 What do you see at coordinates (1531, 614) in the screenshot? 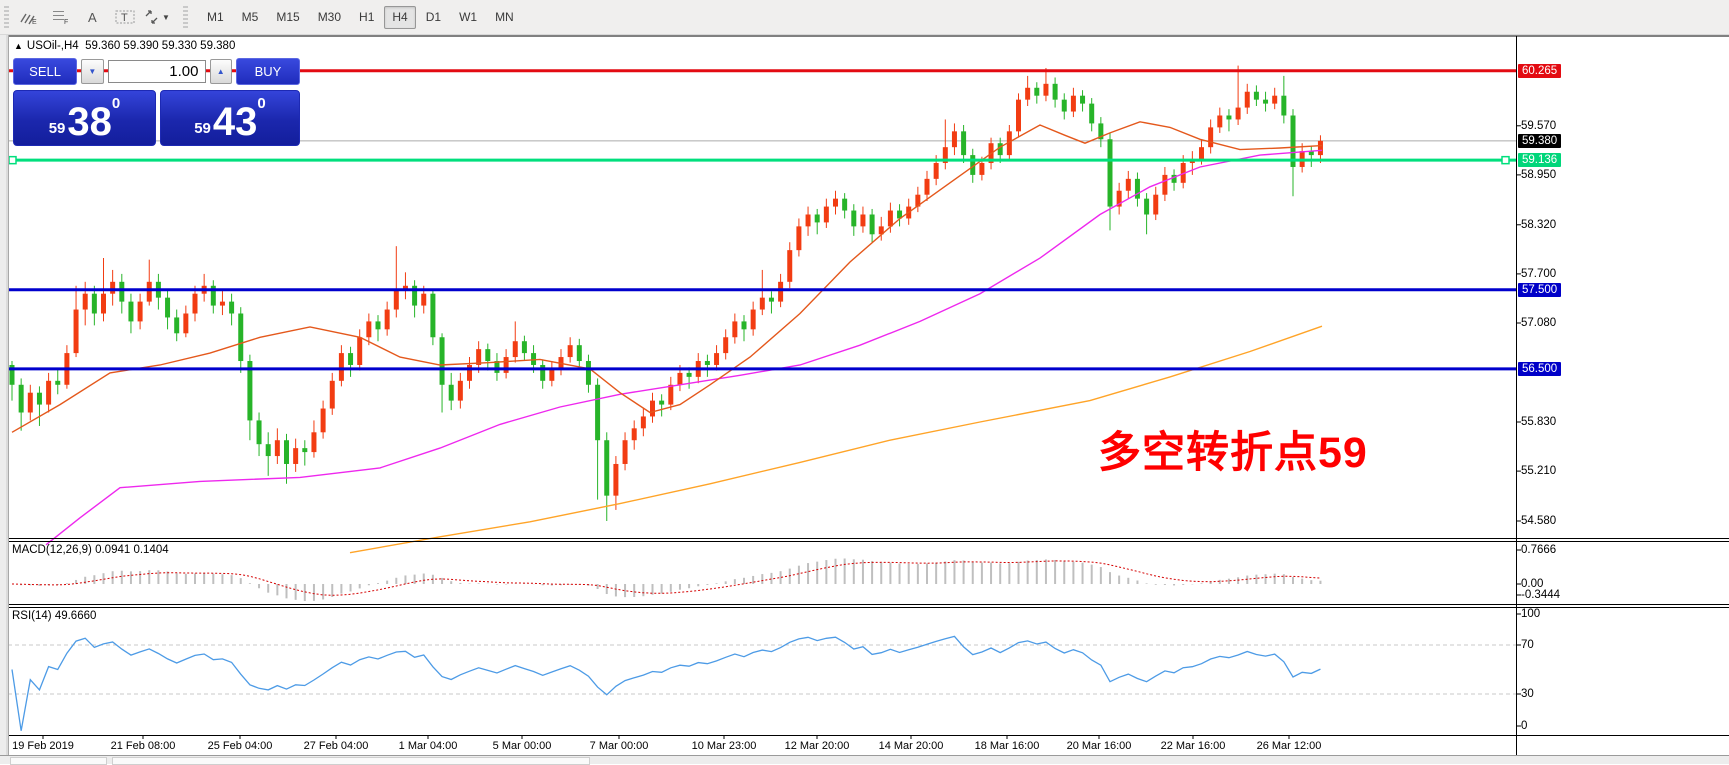
I see `rsi-axis-label: 100` at bounding box center [1531, 614].